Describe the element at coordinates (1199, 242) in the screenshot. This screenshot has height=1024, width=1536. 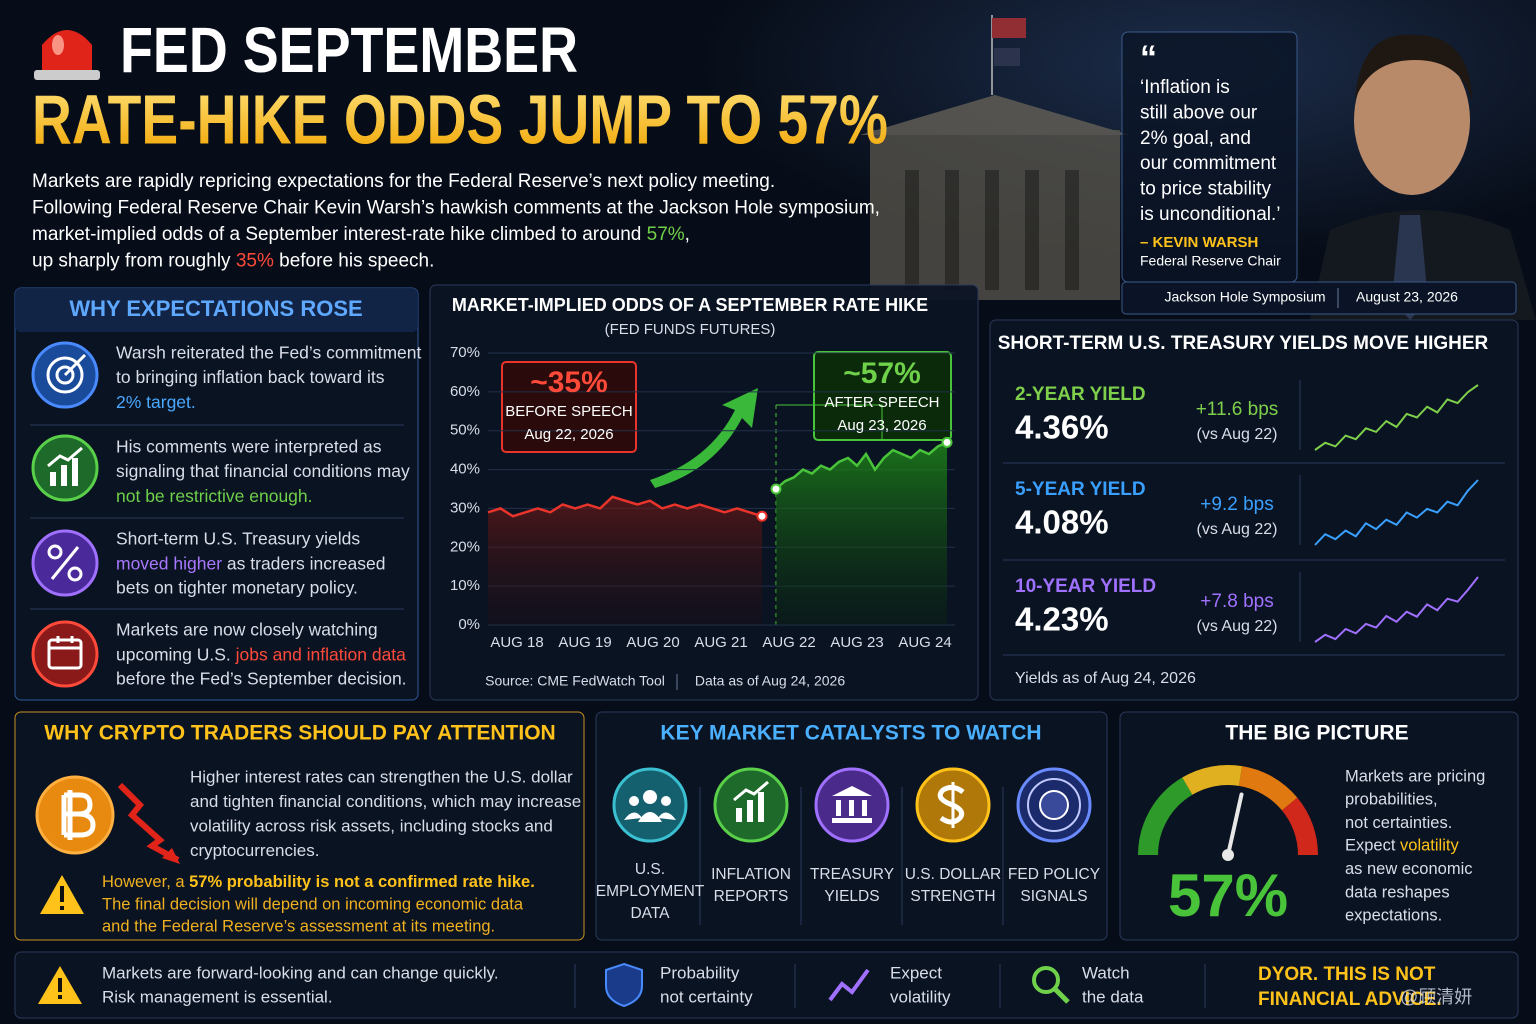
I see `quote-author: – KEVIN WARSH` at that location.